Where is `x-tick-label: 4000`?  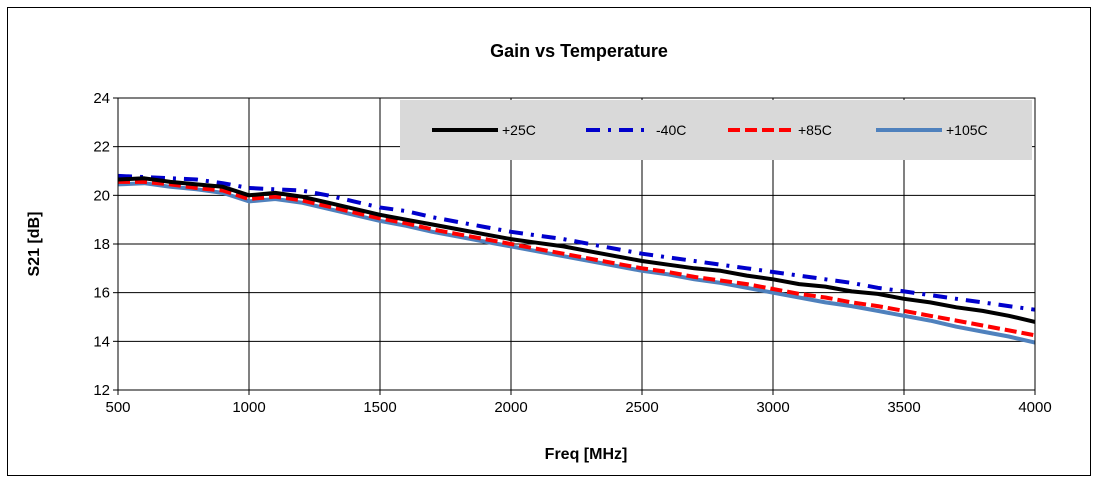
x-tick-label: 4000 is located at coordinates (1034, 407).